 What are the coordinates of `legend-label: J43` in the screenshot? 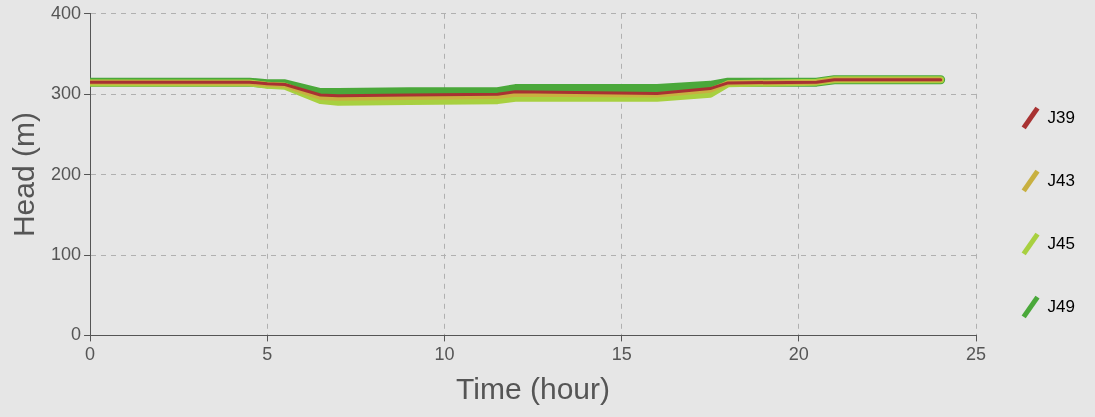 It's located at (1061, 180).